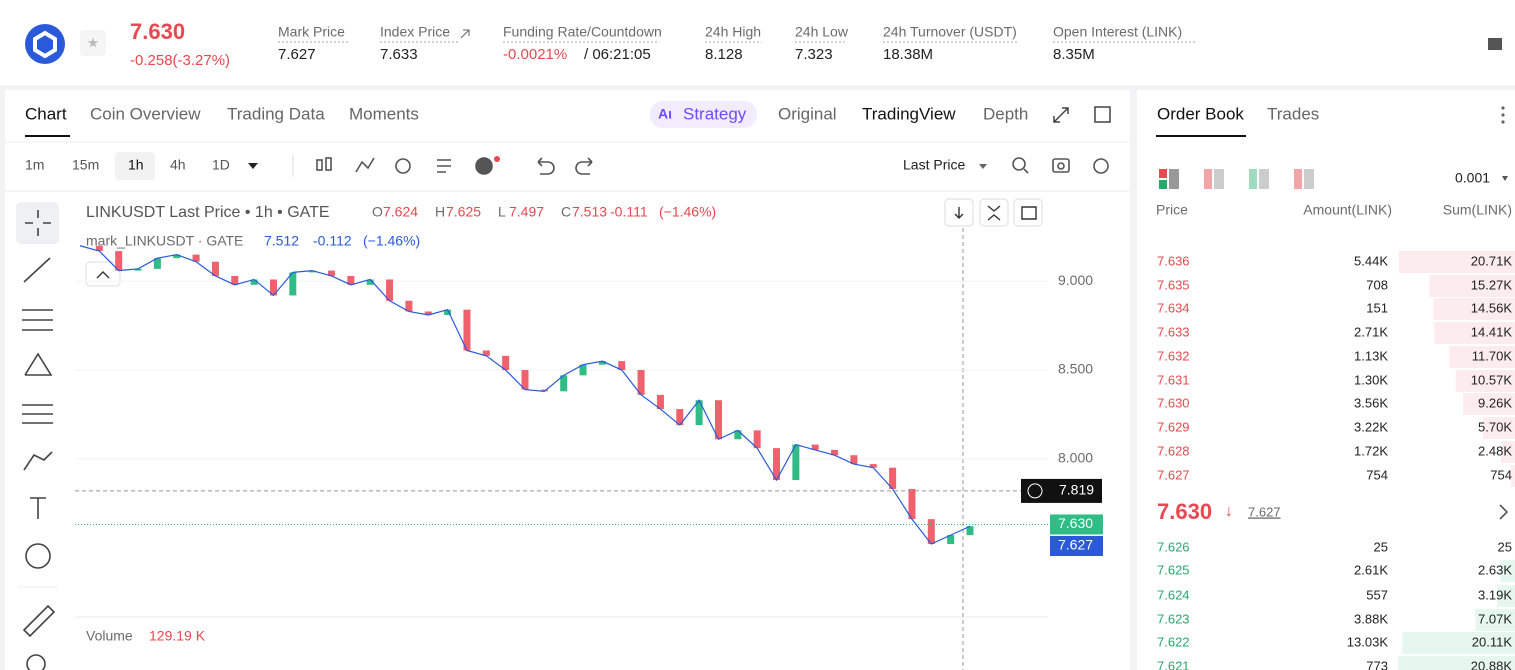  What do you see at coordinates (566, 242) in the screenshot?
I see `chart-button-icons` at bounding box center [566, 242].